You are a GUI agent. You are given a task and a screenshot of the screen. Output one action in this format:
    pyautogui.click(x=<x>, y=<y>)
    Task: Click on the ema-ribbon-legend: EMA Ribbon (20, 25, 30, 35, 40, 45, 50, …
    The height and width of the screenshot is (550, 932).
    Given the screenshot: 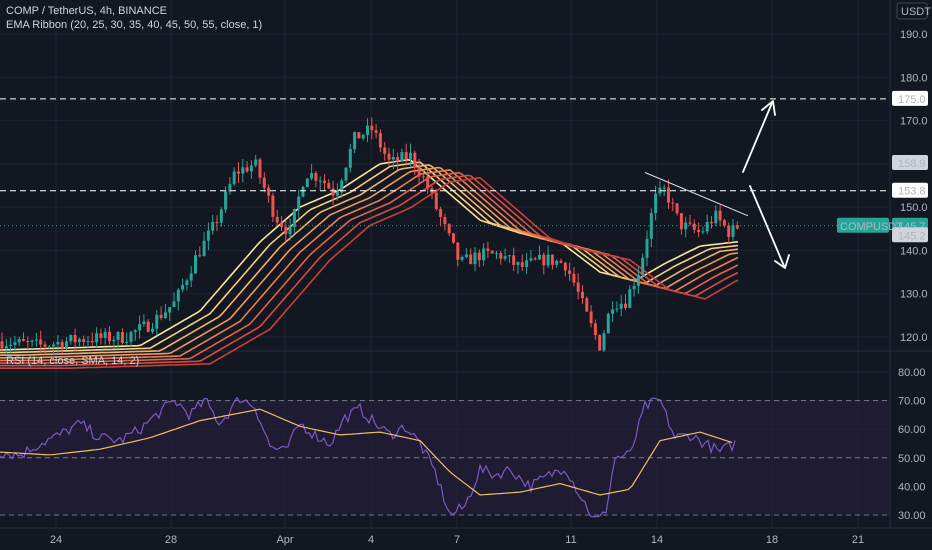 What is the action you would take?
    pyautogui.click(x=134, y=25)
    